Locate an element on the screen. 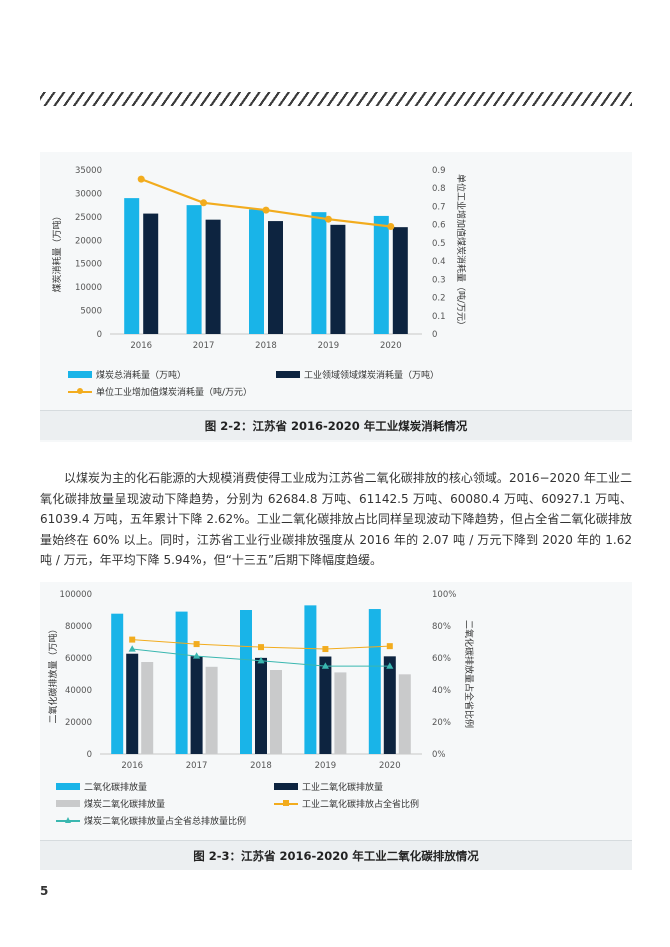 The width and height of the screenshot is (670, 947). y2-tick-label: 100% is located at coordinates (444, 595).